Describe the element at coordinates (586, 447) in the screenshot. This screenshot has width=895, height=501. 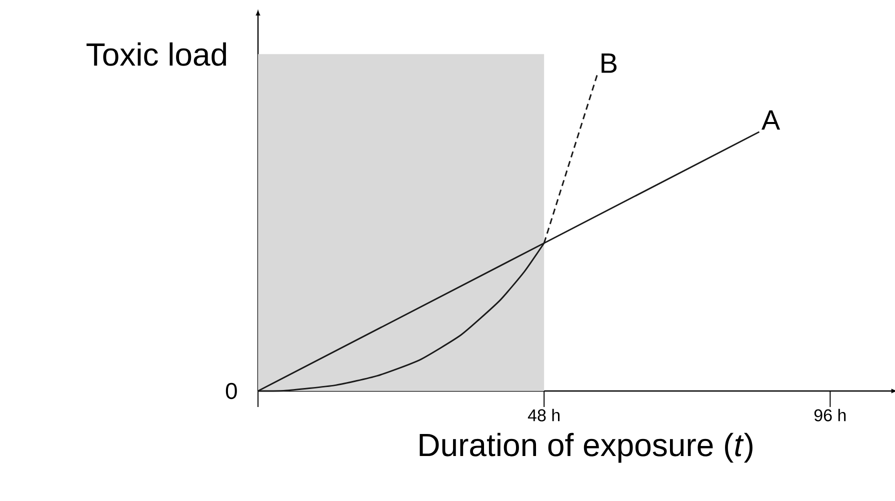
I see `x-axis-title: Duration of exposure (t)` at that location.